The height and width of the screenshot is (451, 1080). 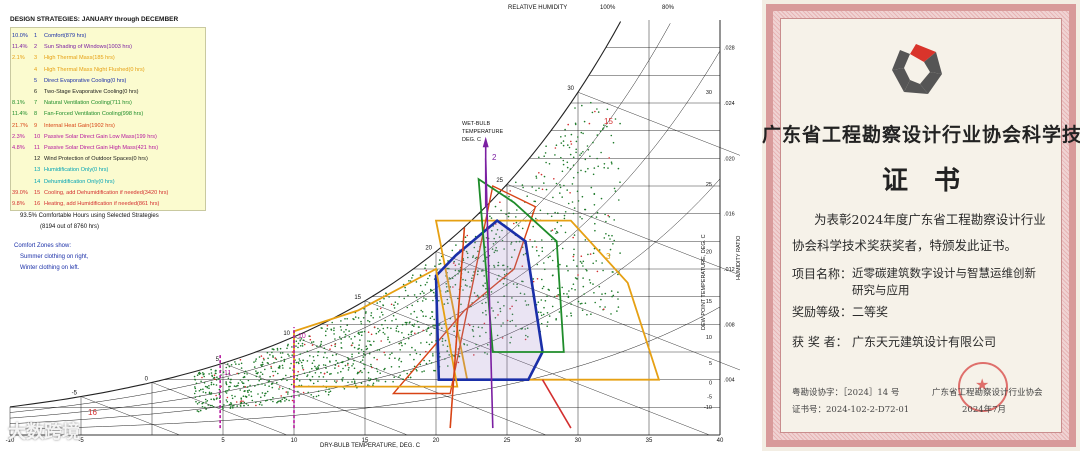 I want to click on sun-shading-line, so click(x=489, y=293).